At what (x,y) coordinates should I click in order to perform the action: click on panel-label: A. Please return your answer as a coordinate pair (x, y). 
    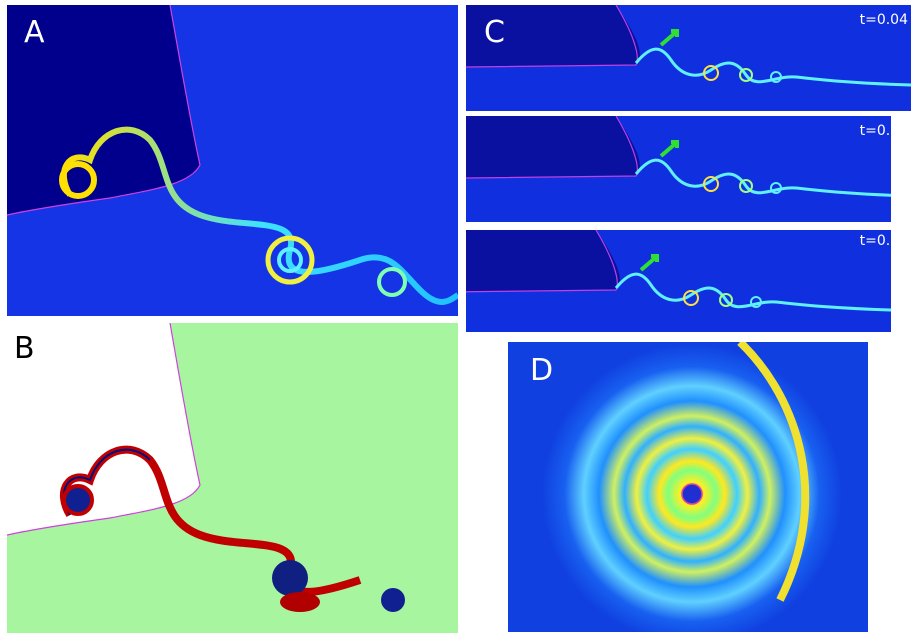
    Looking at the image, I should click on (34, 32).